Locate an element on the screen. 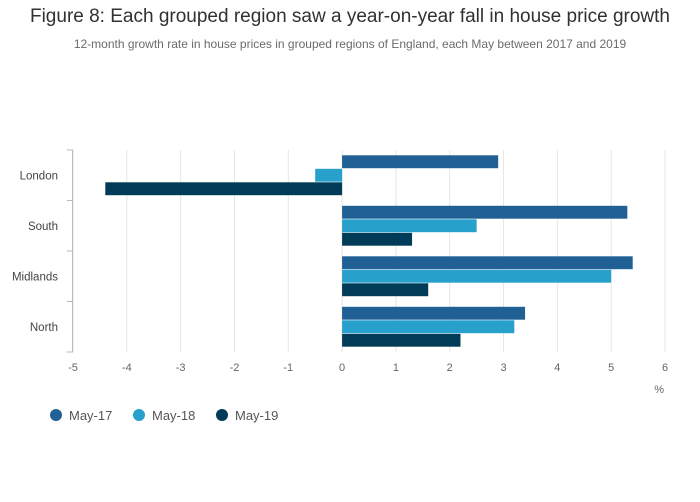  category-label: London is located at coordinates (39, 176).